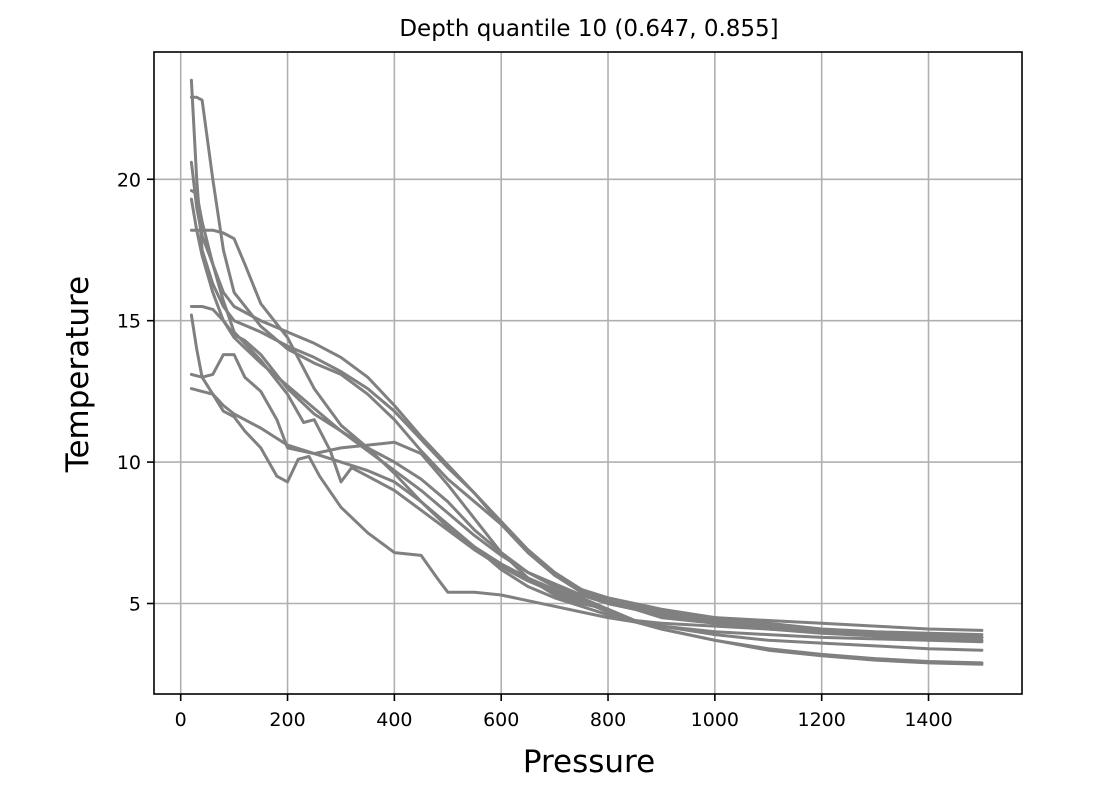 The height and width of the screenshot is (798, 1114). What do you see at coordinates (129, 180) in the screenshot?
I see `y-tick-label: 20` at bounding box center [129, 180].